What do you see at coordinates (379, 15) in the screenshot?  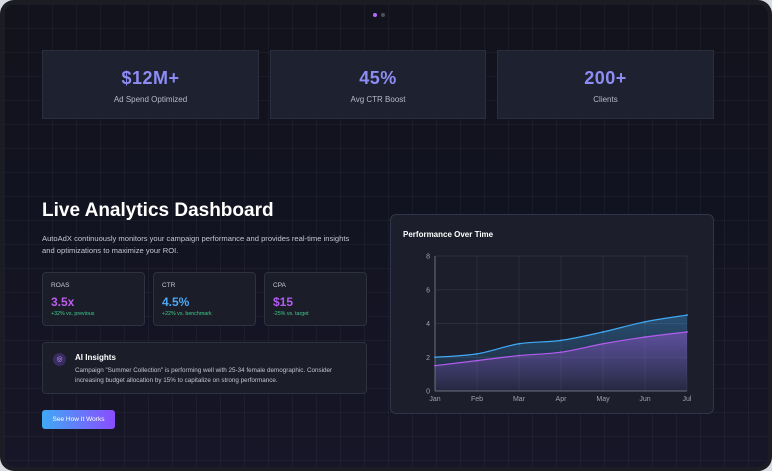 I see `carousel-dots` at bounding box center [379, 15].